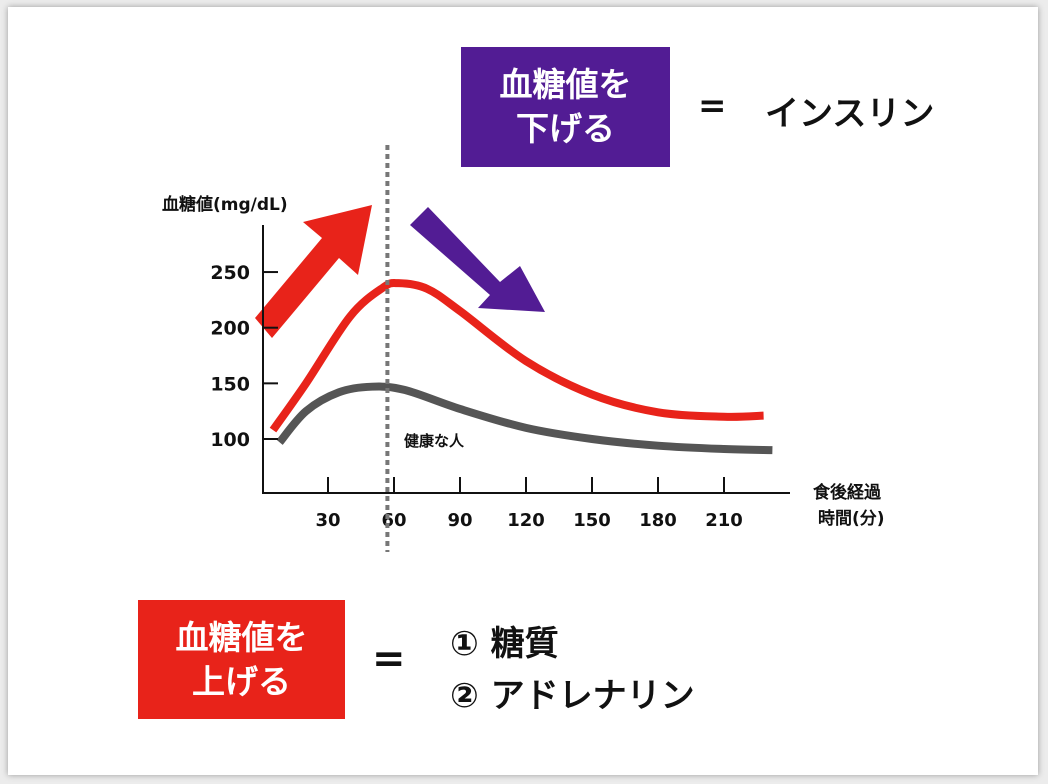  I want to click on y-tick-label: 150, so click(230, 384).